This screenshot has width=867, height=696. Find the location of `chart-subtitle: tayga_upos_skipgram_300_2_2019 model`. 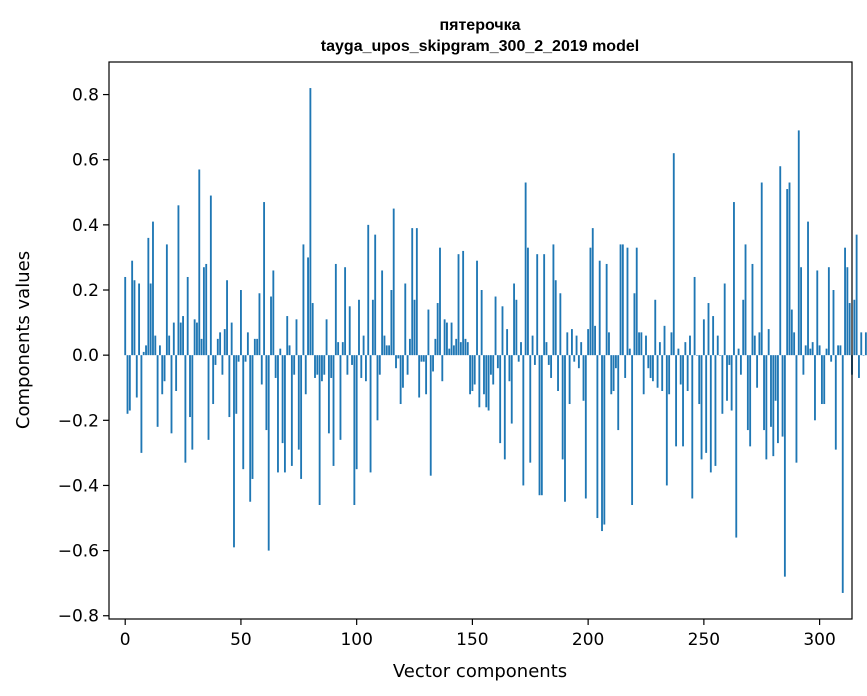

chart-subtitle: tayga_upos_skipgram_300_2_2019 model is located at coordinates (480, 46).